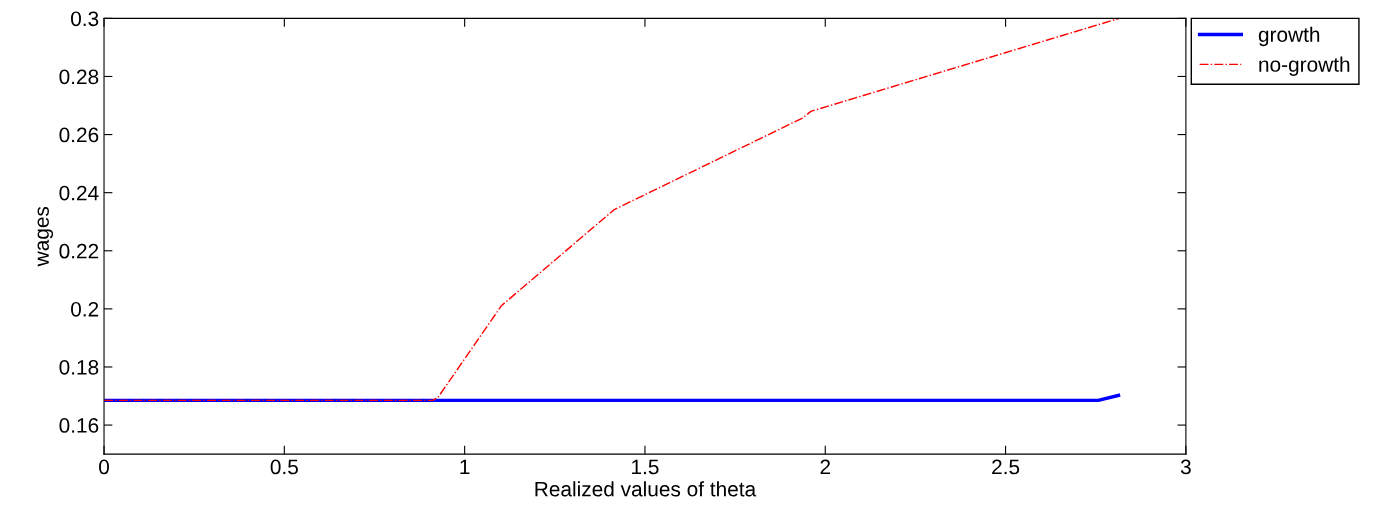  Describe the element at coordinates (79, 367) in the screenshot. I see `y-tick-label: 0.18` at that location.